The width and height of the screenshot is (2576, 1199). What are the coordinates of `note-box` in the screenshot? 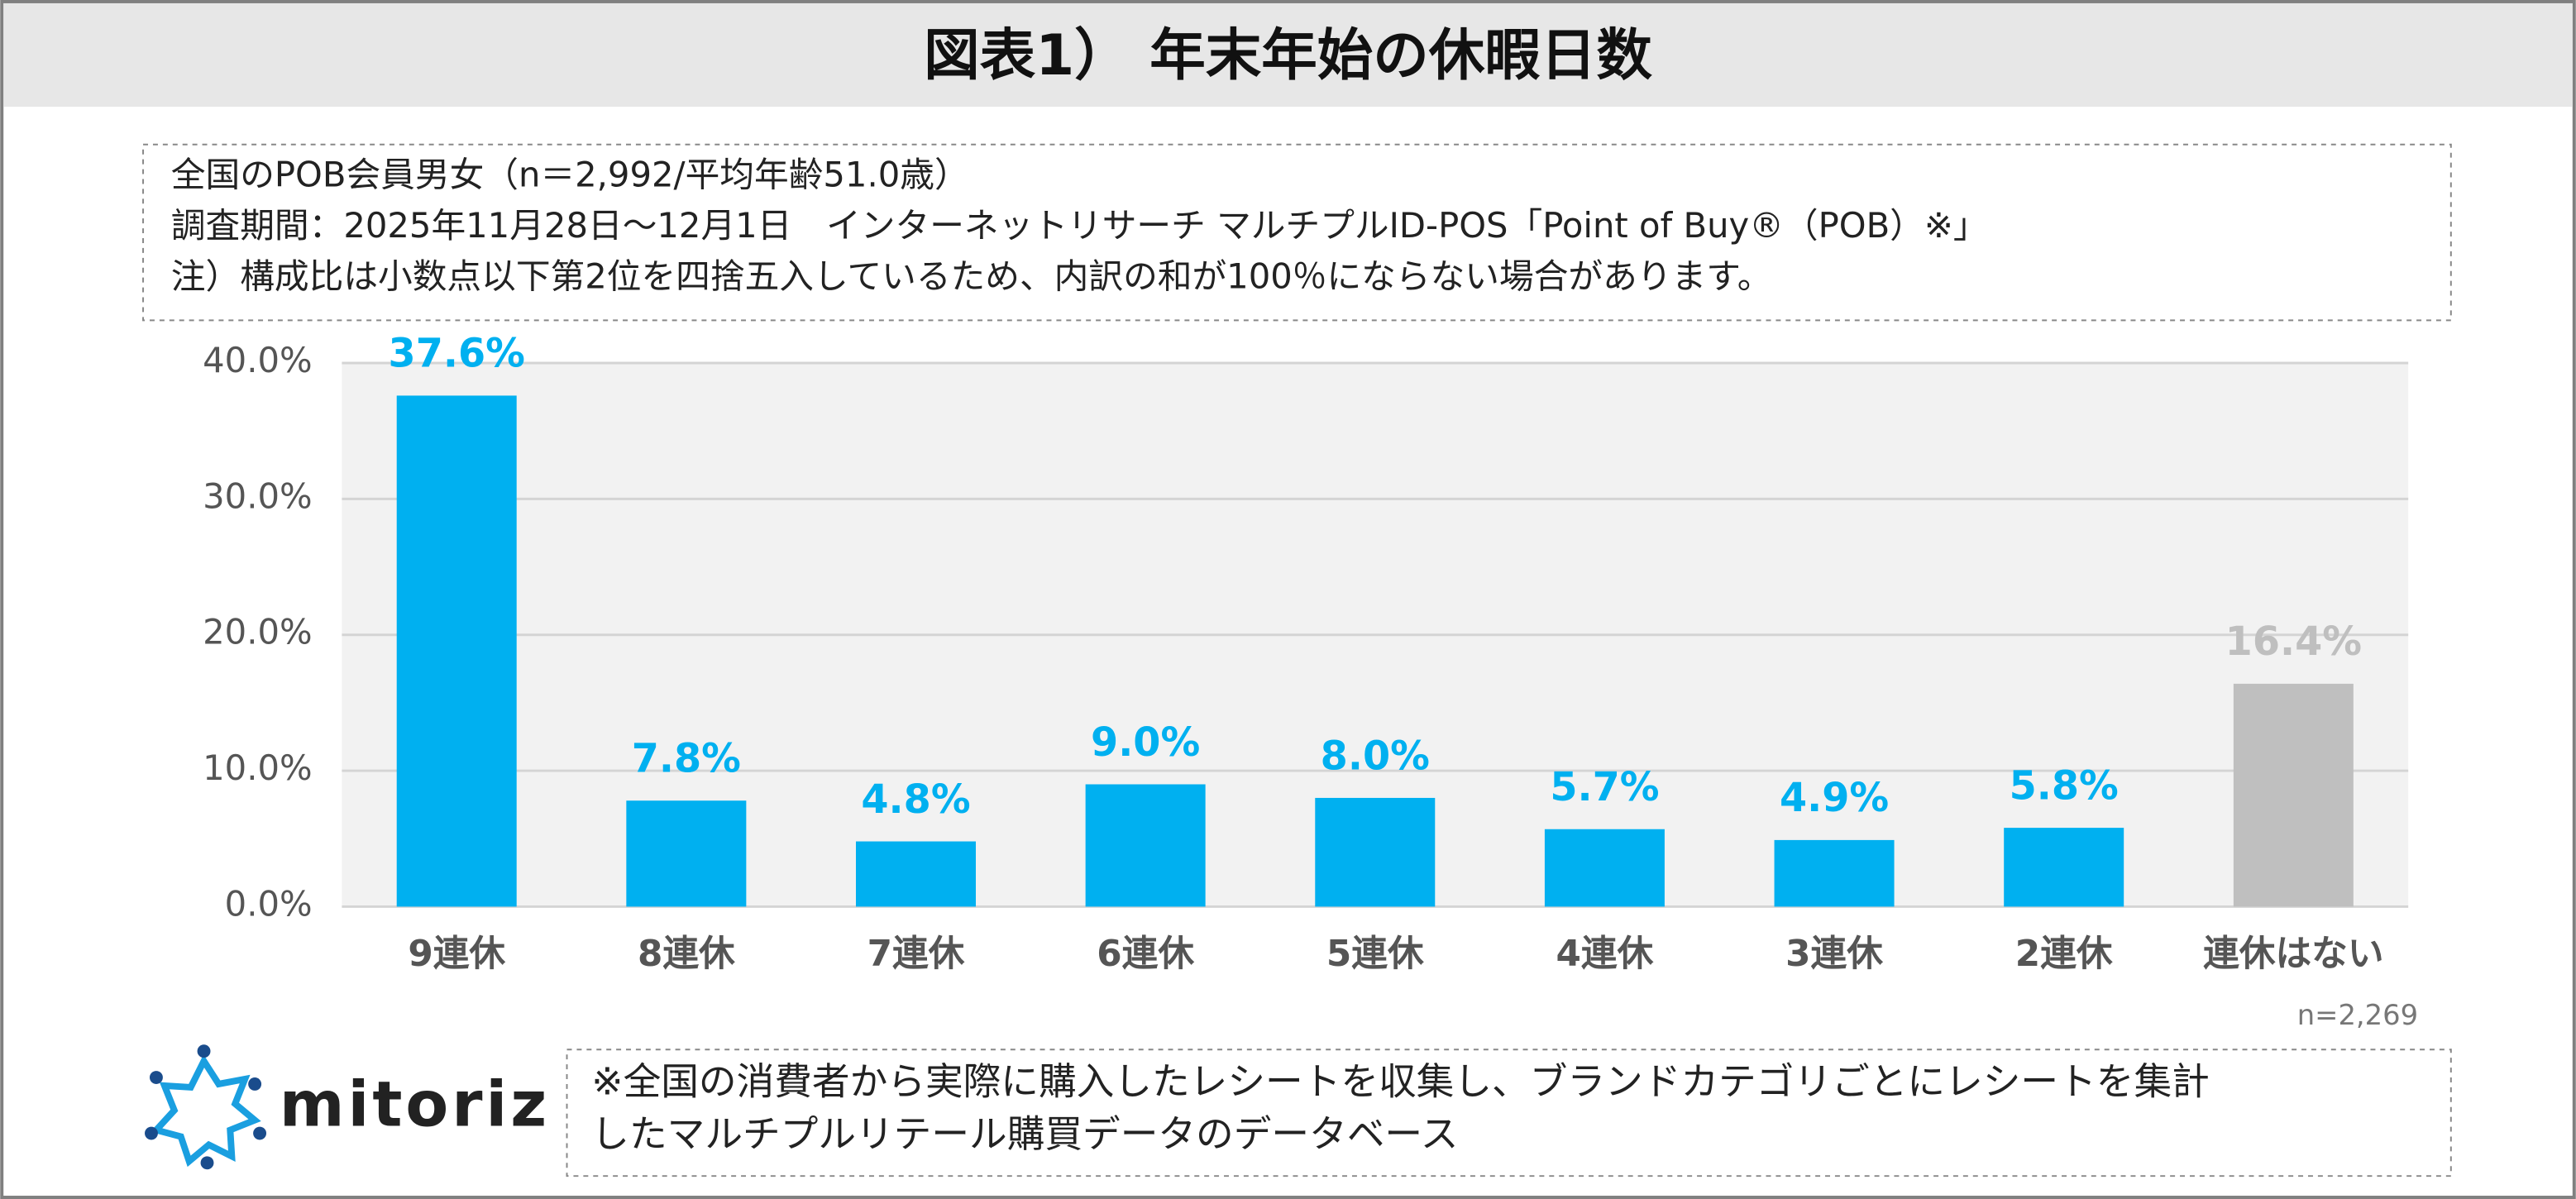 It's located at (1297, 232).